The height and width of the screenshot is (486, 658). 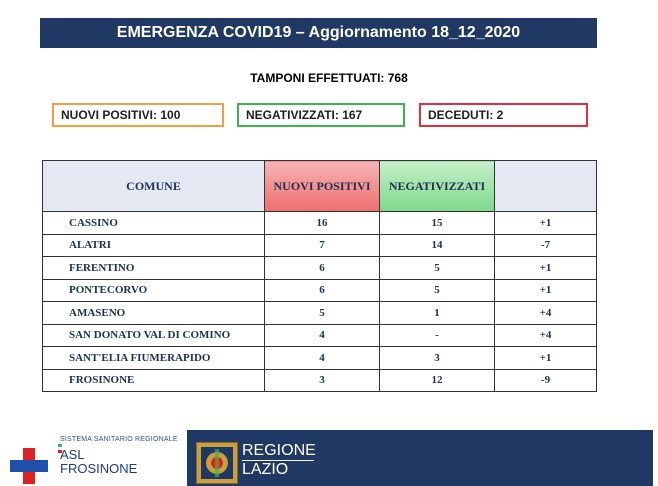 I want to click on asl-line2: FROSINONE, so click(x=99, y=468).